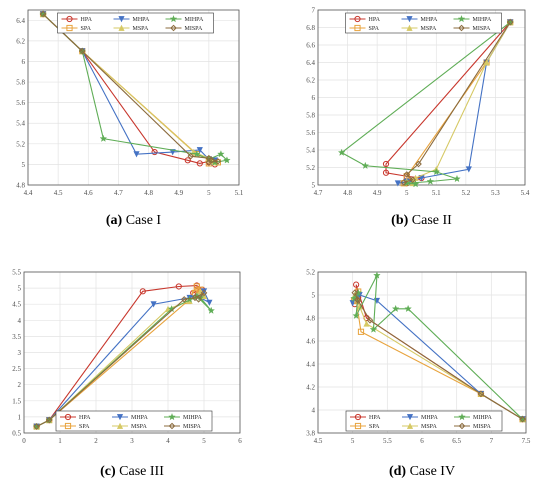  I want to click on y-tick-label: 5.6, so click(310, 133).